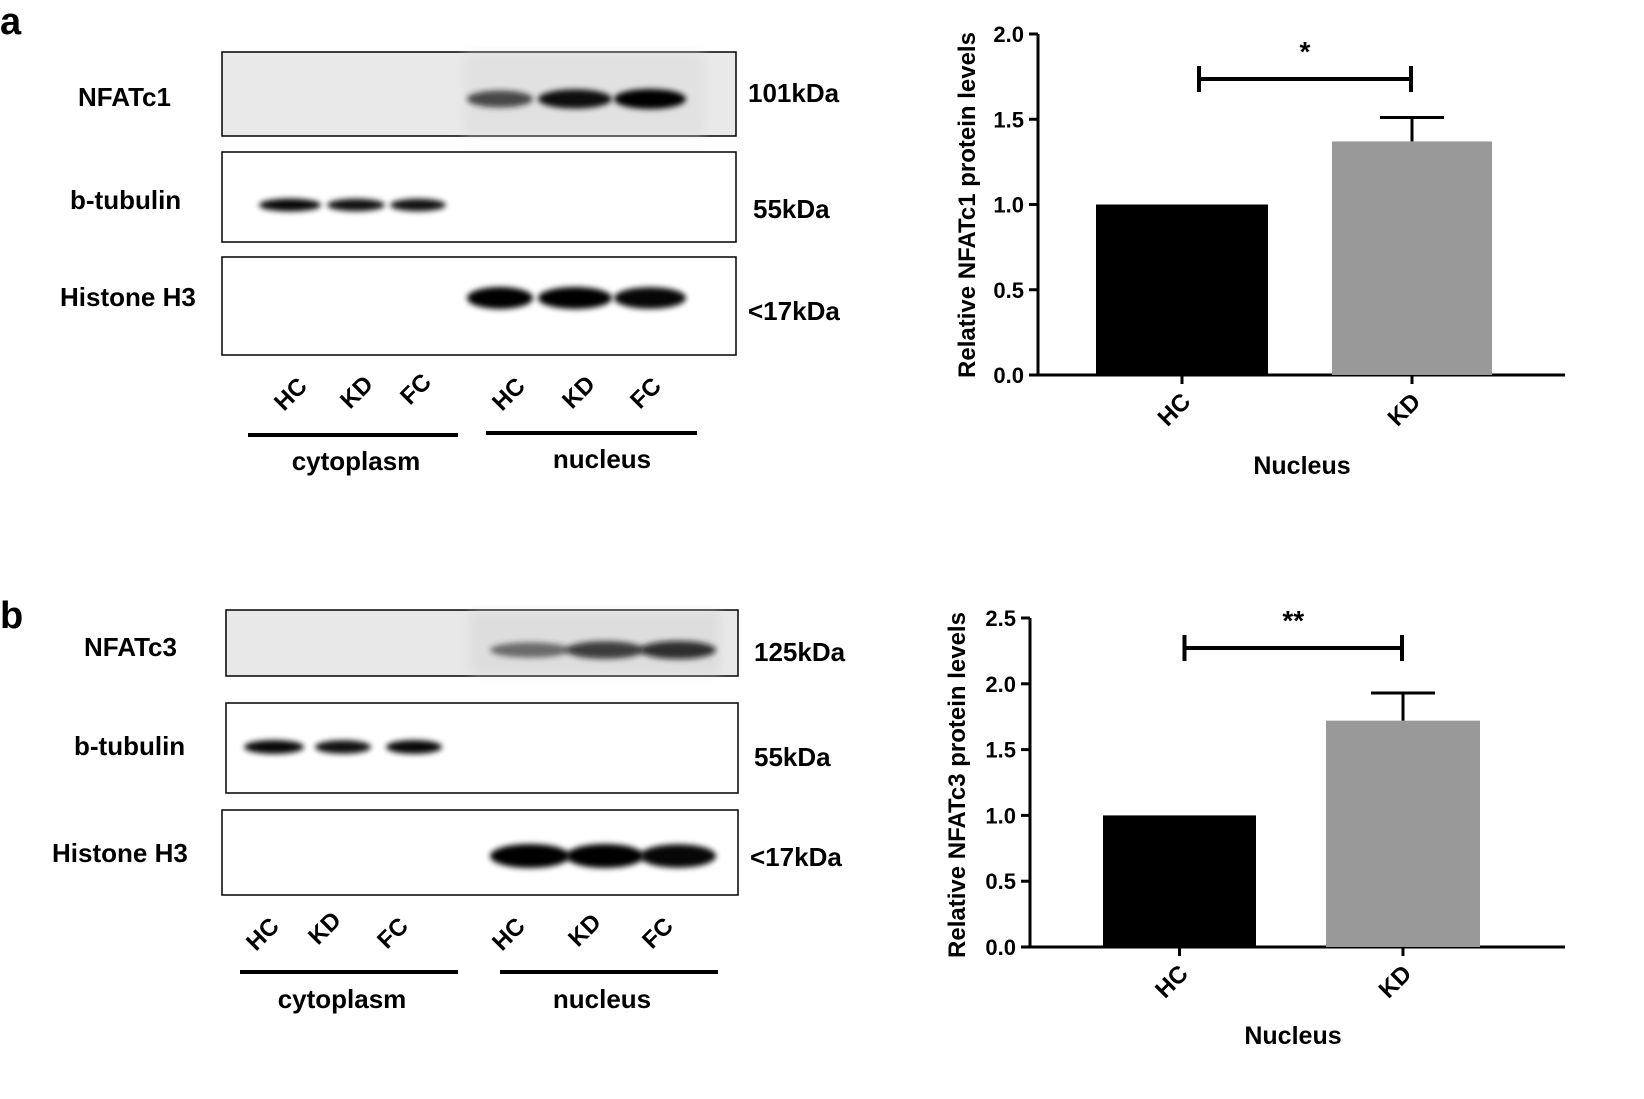 The width and height of the screenshot is (1644, 1099). I want to click on panel-letter: b, so click(11, 616).